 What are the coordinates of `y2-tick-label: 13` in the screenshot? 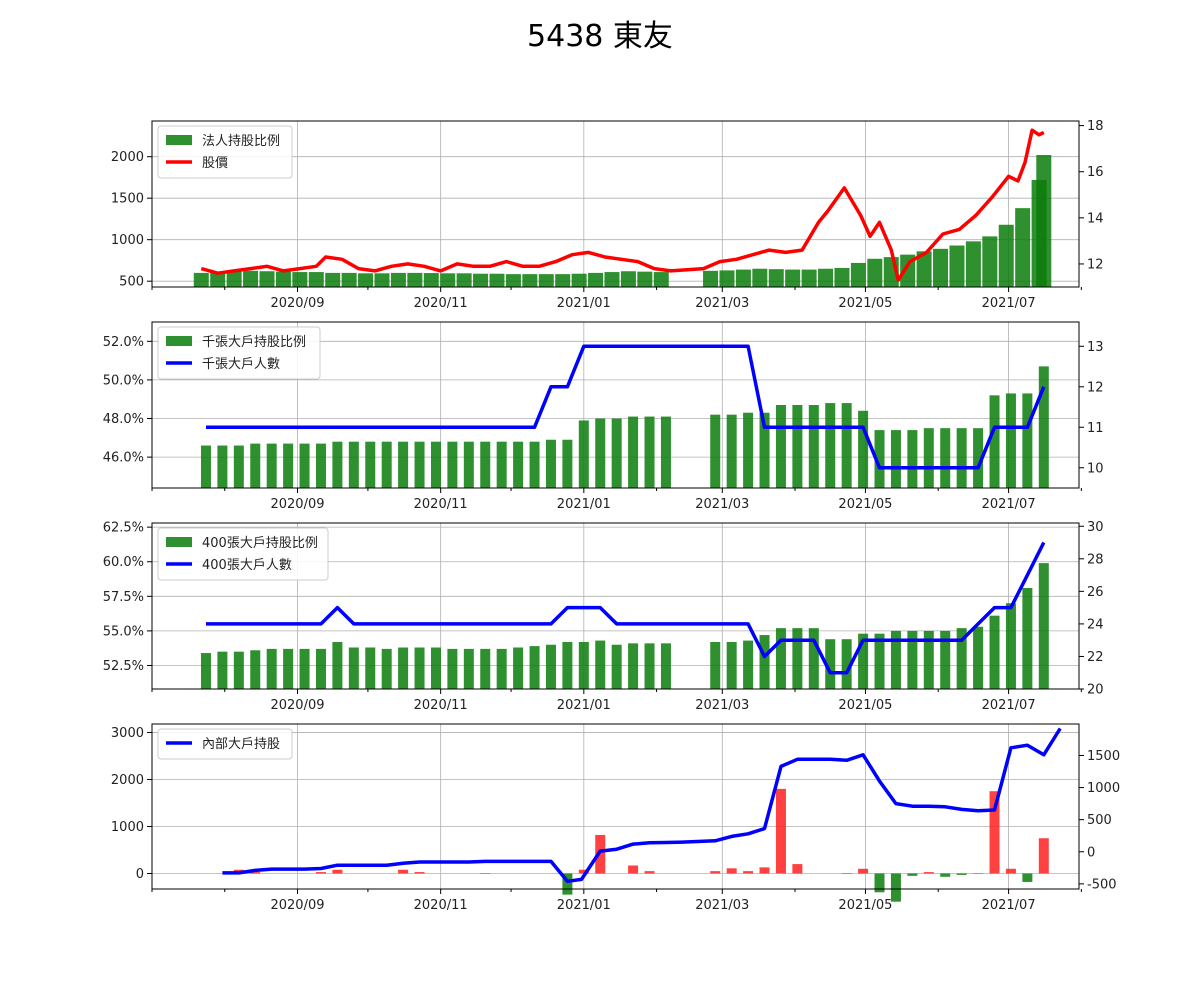 It's located at (1095, 347).